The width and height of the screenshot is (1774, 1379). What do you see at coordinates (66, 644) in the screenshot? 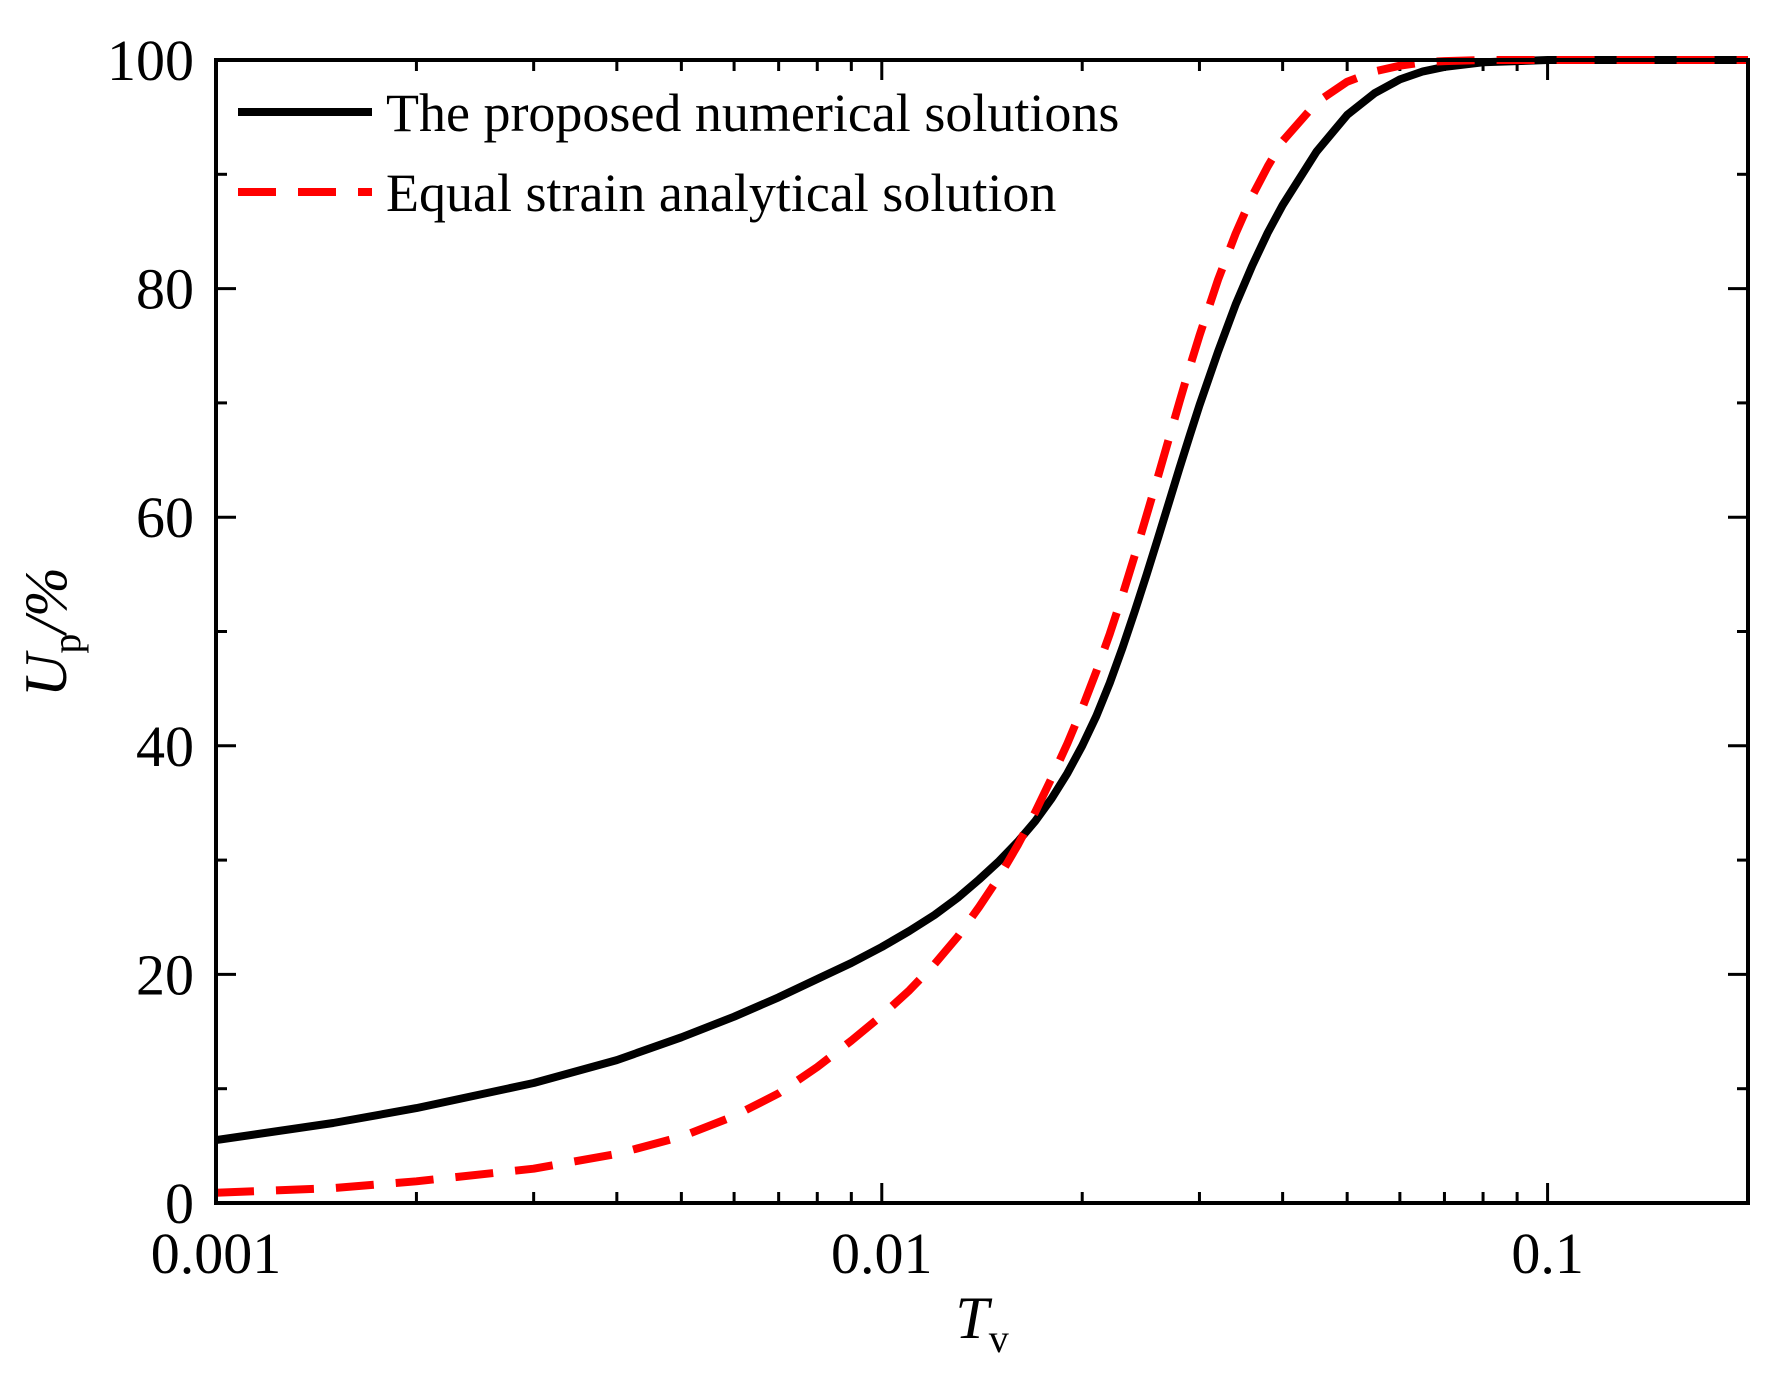
I see `y-axis-title-sub: p` at bounding box center [66, 644].